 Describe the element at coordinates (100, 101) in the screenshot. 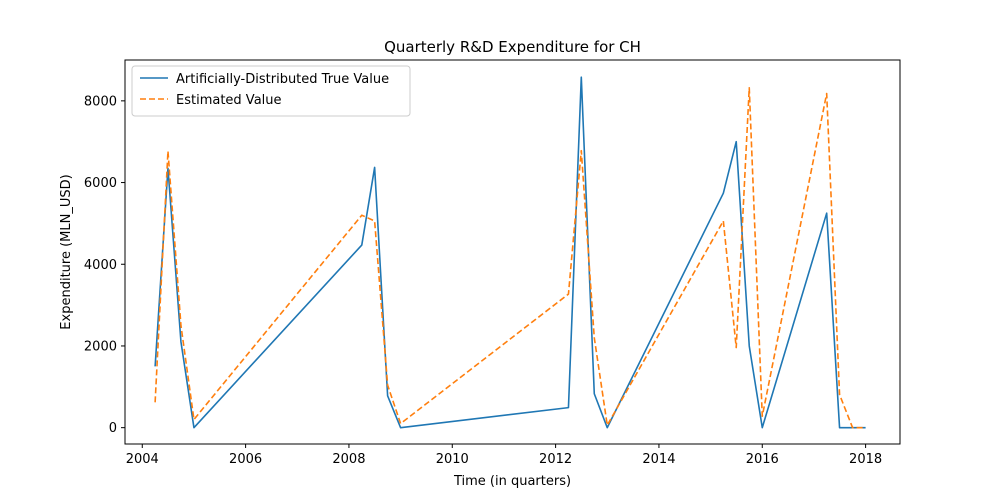

I see `y-tick-label: 8000` at that location.